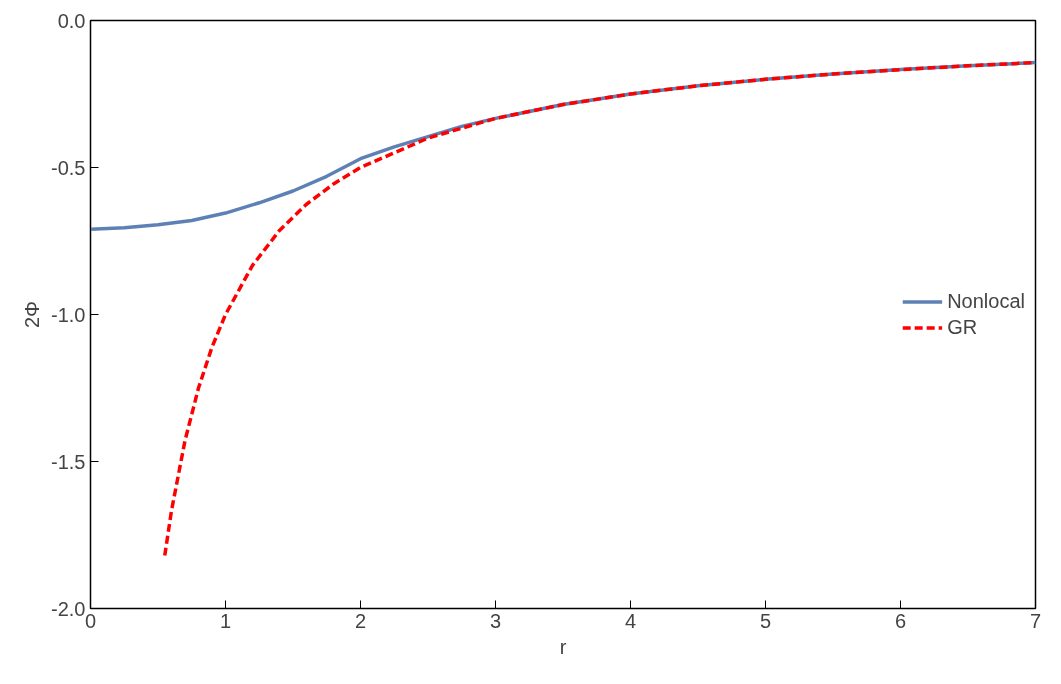 The width and height of the screenshot is (1061, 684). What do you see at coordinates (900, 620) in the screenshot?
I see `x-tick-label: 6` at bounding box center [900, 620].